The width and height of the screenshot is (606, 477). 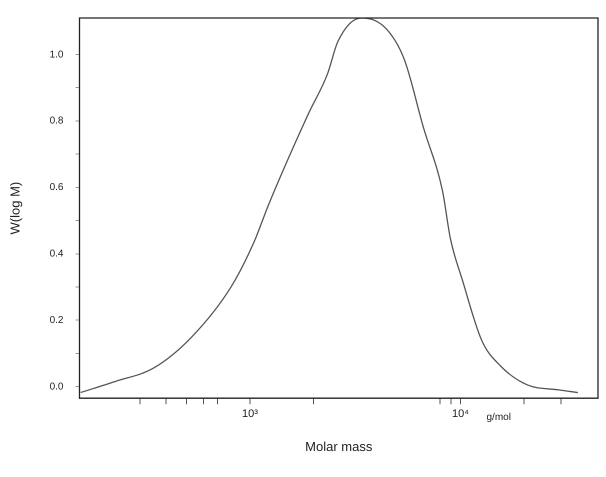 What do you see at coordinates (498, 417) in the screenshot?
I see `text: g/mol` at bounding box center [498, 417].